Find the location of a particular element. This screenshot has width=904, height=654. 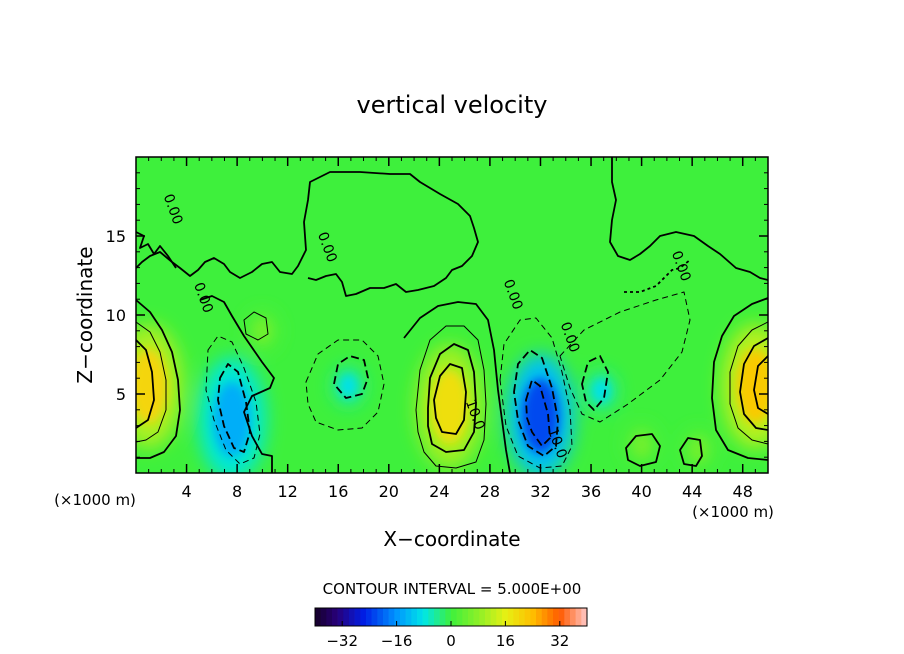

x-tick-label-2: 12 is located at coordinates (288, 491).